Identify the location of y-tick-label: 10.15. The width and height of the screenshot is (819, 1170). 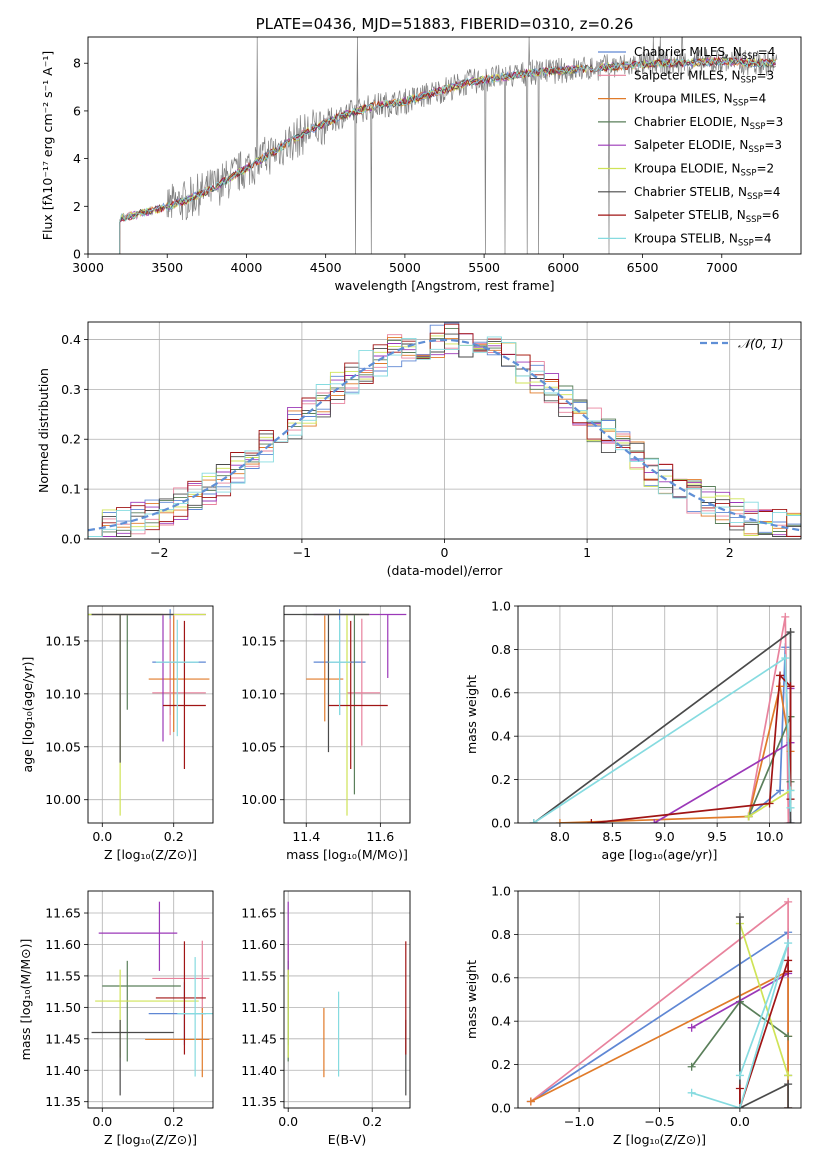
(63, 640).